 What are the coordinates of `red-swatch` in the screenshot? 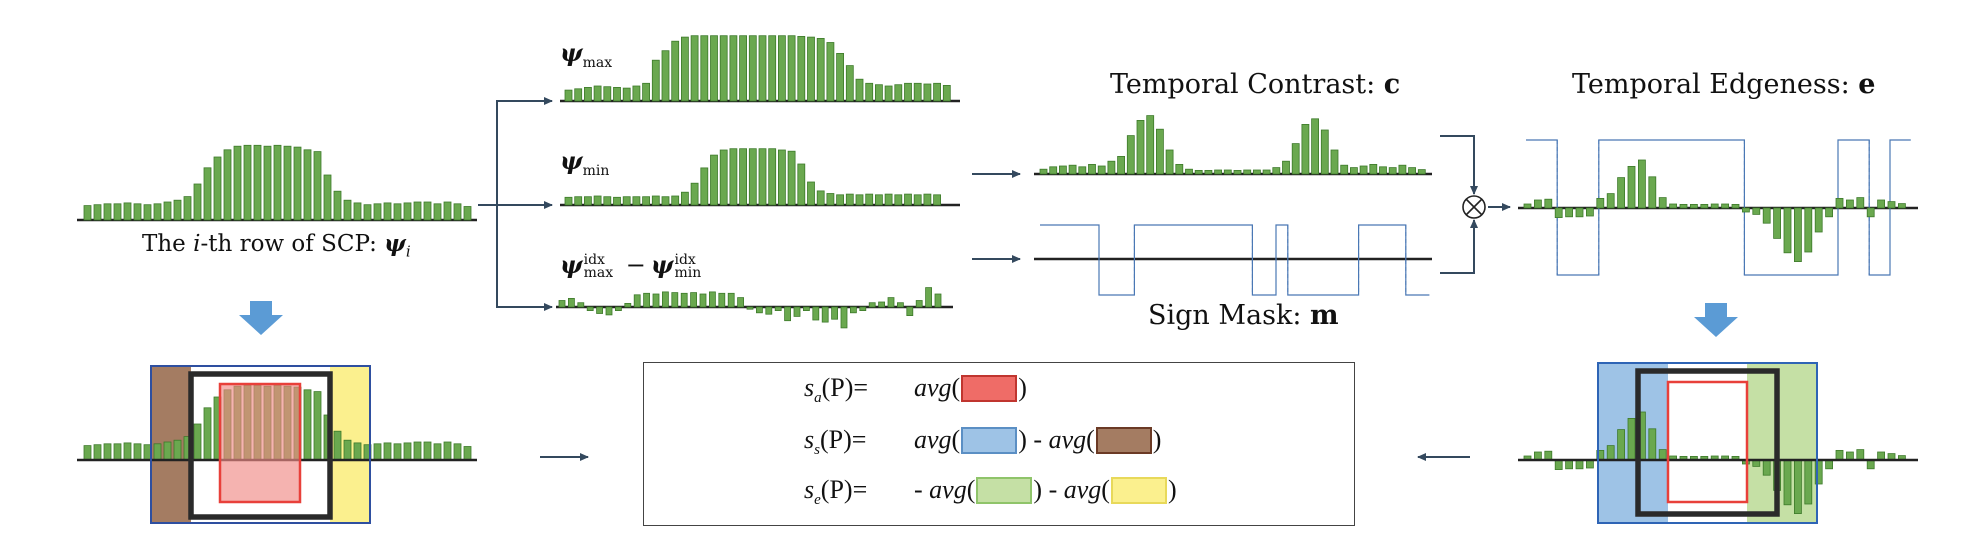 It's located at (989, 388).